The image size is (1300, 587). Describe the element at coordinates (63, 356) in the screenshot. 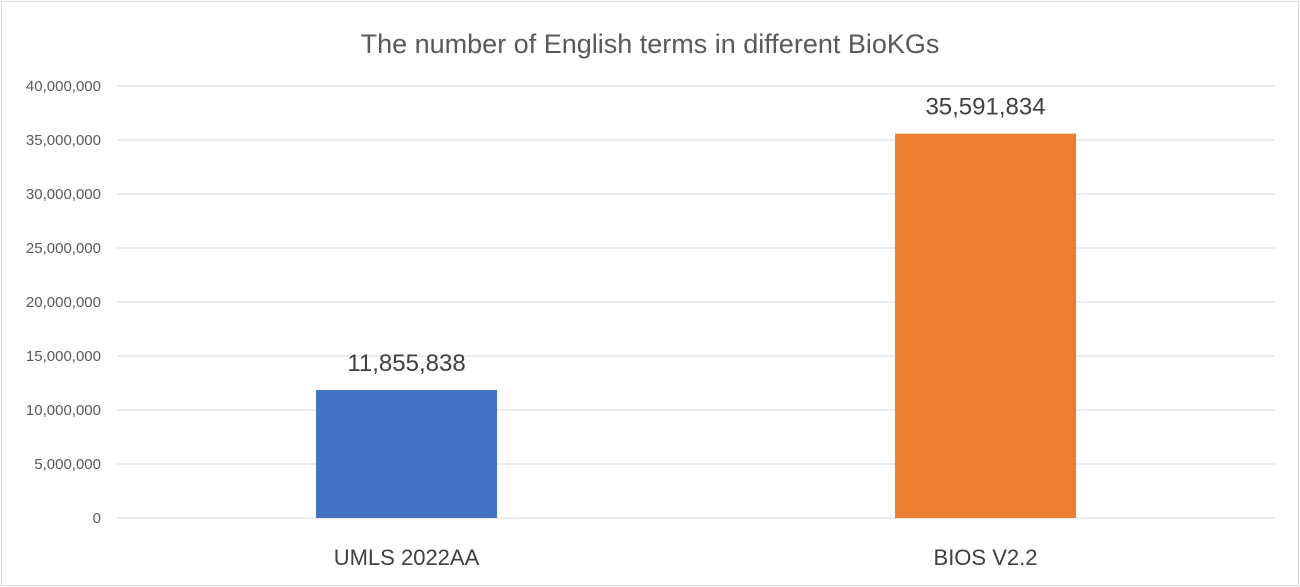

I see `y-tick-label: 15,000,000` at that location.